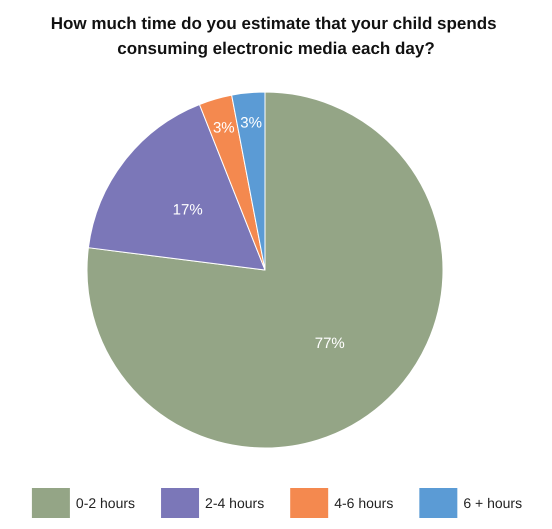  Describe the element at coordinates (329, 343) in the screenshot. I see `data-label: 77%` at that location.